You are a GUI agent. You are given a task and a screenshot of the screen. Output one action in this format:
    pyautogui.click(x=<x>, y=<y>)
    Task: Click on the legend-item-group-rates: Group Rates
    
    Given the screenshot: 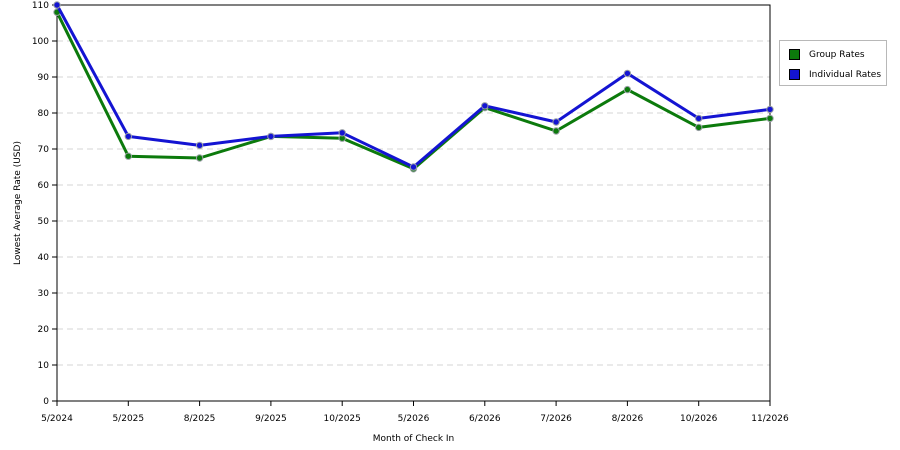 What is the action you would take?
    pyautogui.click(x=827, y=54)
    